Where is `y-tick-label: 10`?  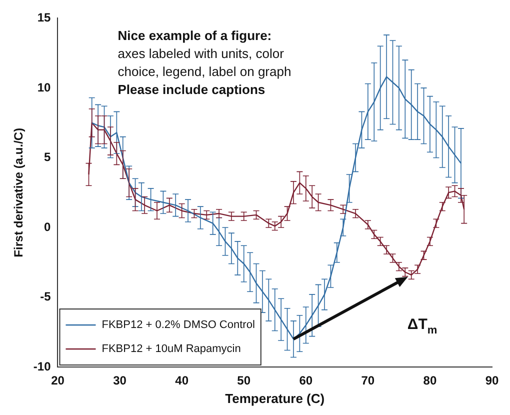
y-tick-label: 10 is located at coordinates (44, 87).